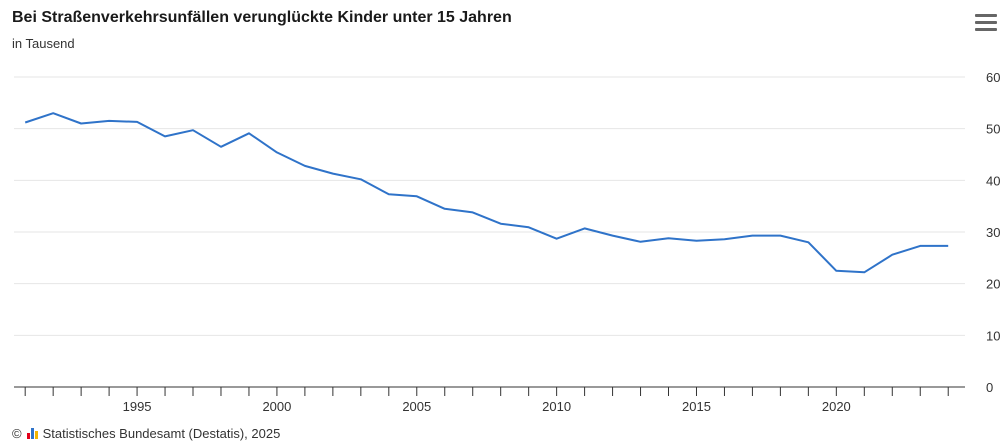 The image size is (1000, 446). I want to click on x-tick-label: 2020, so click(836, 406).